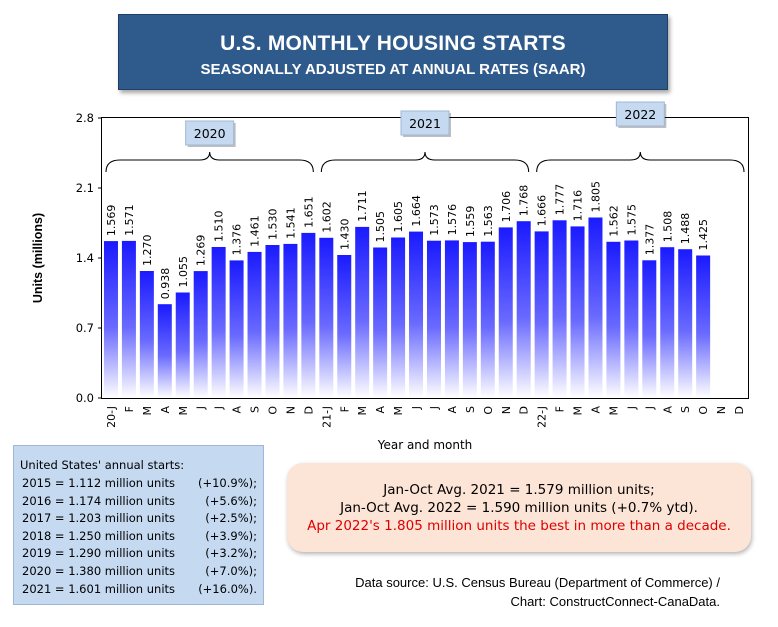 This screenshot has height=627, width=778. I want to click on annual-row-change: (+3.2%);, so click(231, 553).